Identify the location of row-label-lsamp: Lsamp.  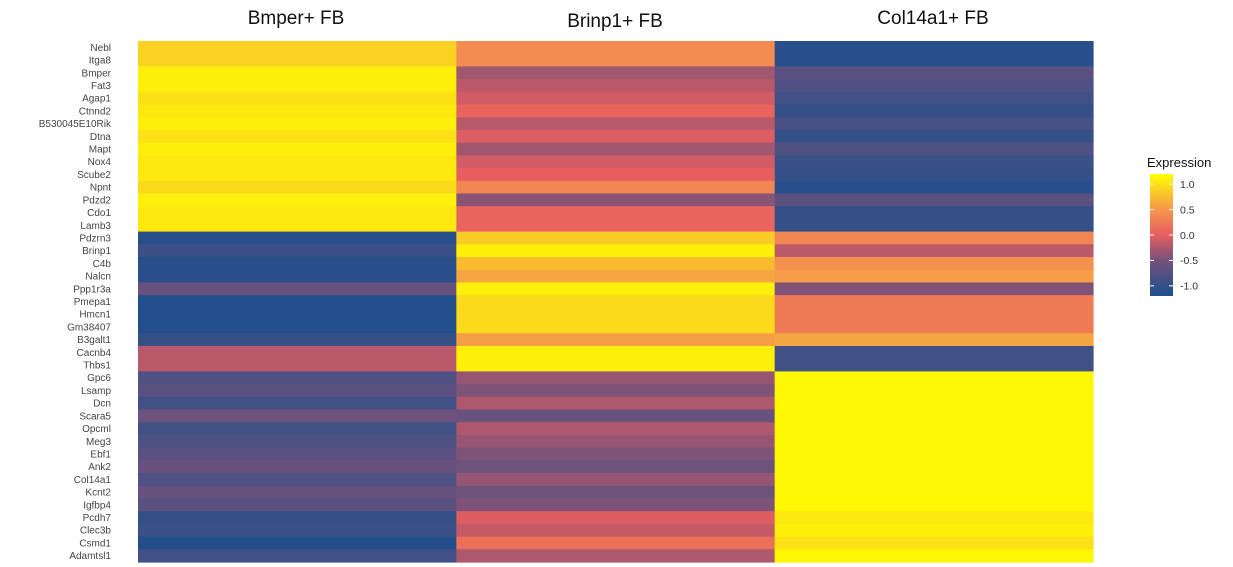
(96, 391).